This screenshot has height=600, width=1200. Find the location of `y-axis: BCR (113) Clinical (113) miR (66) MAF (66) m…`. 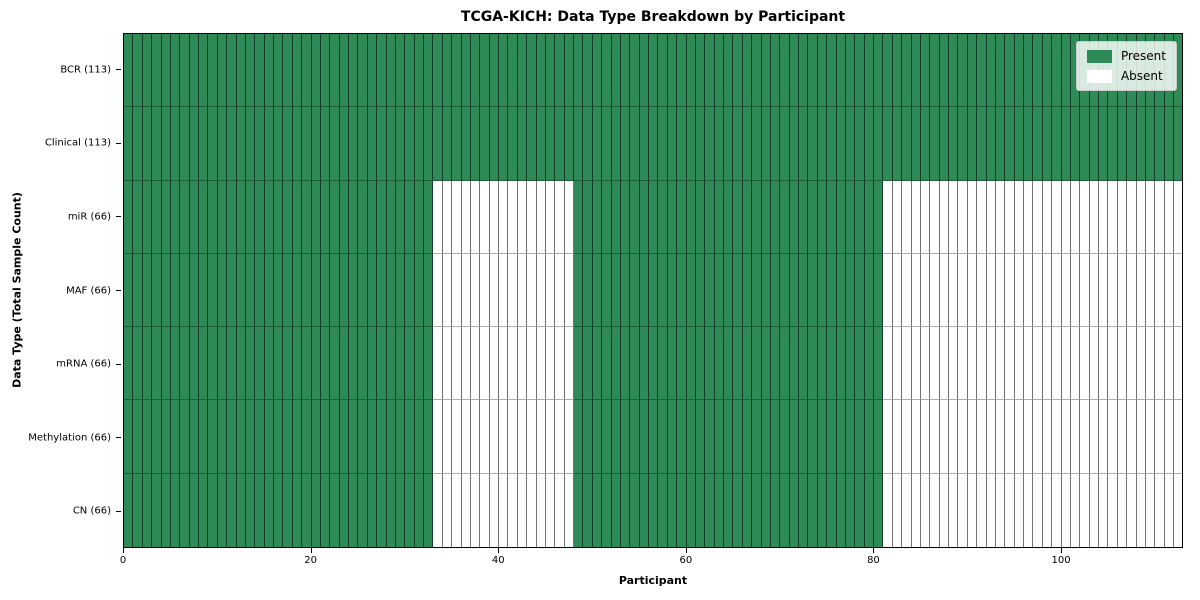

y-axis: BCR (113) Clinical (113) miR (66) MAF (66) m… is located at coordinates (61, 290).